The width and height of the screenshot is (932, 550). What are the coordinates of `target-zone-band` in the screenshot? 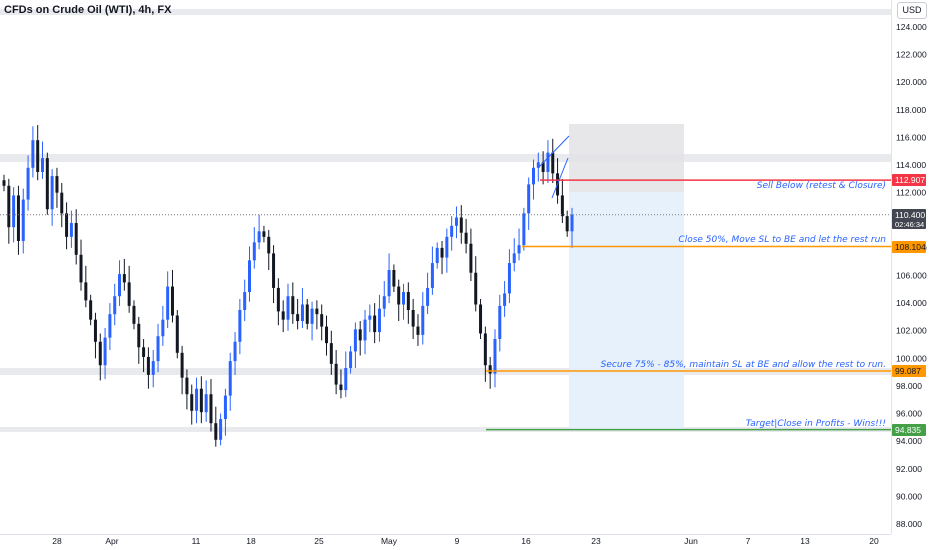 It's located at (445, 429).